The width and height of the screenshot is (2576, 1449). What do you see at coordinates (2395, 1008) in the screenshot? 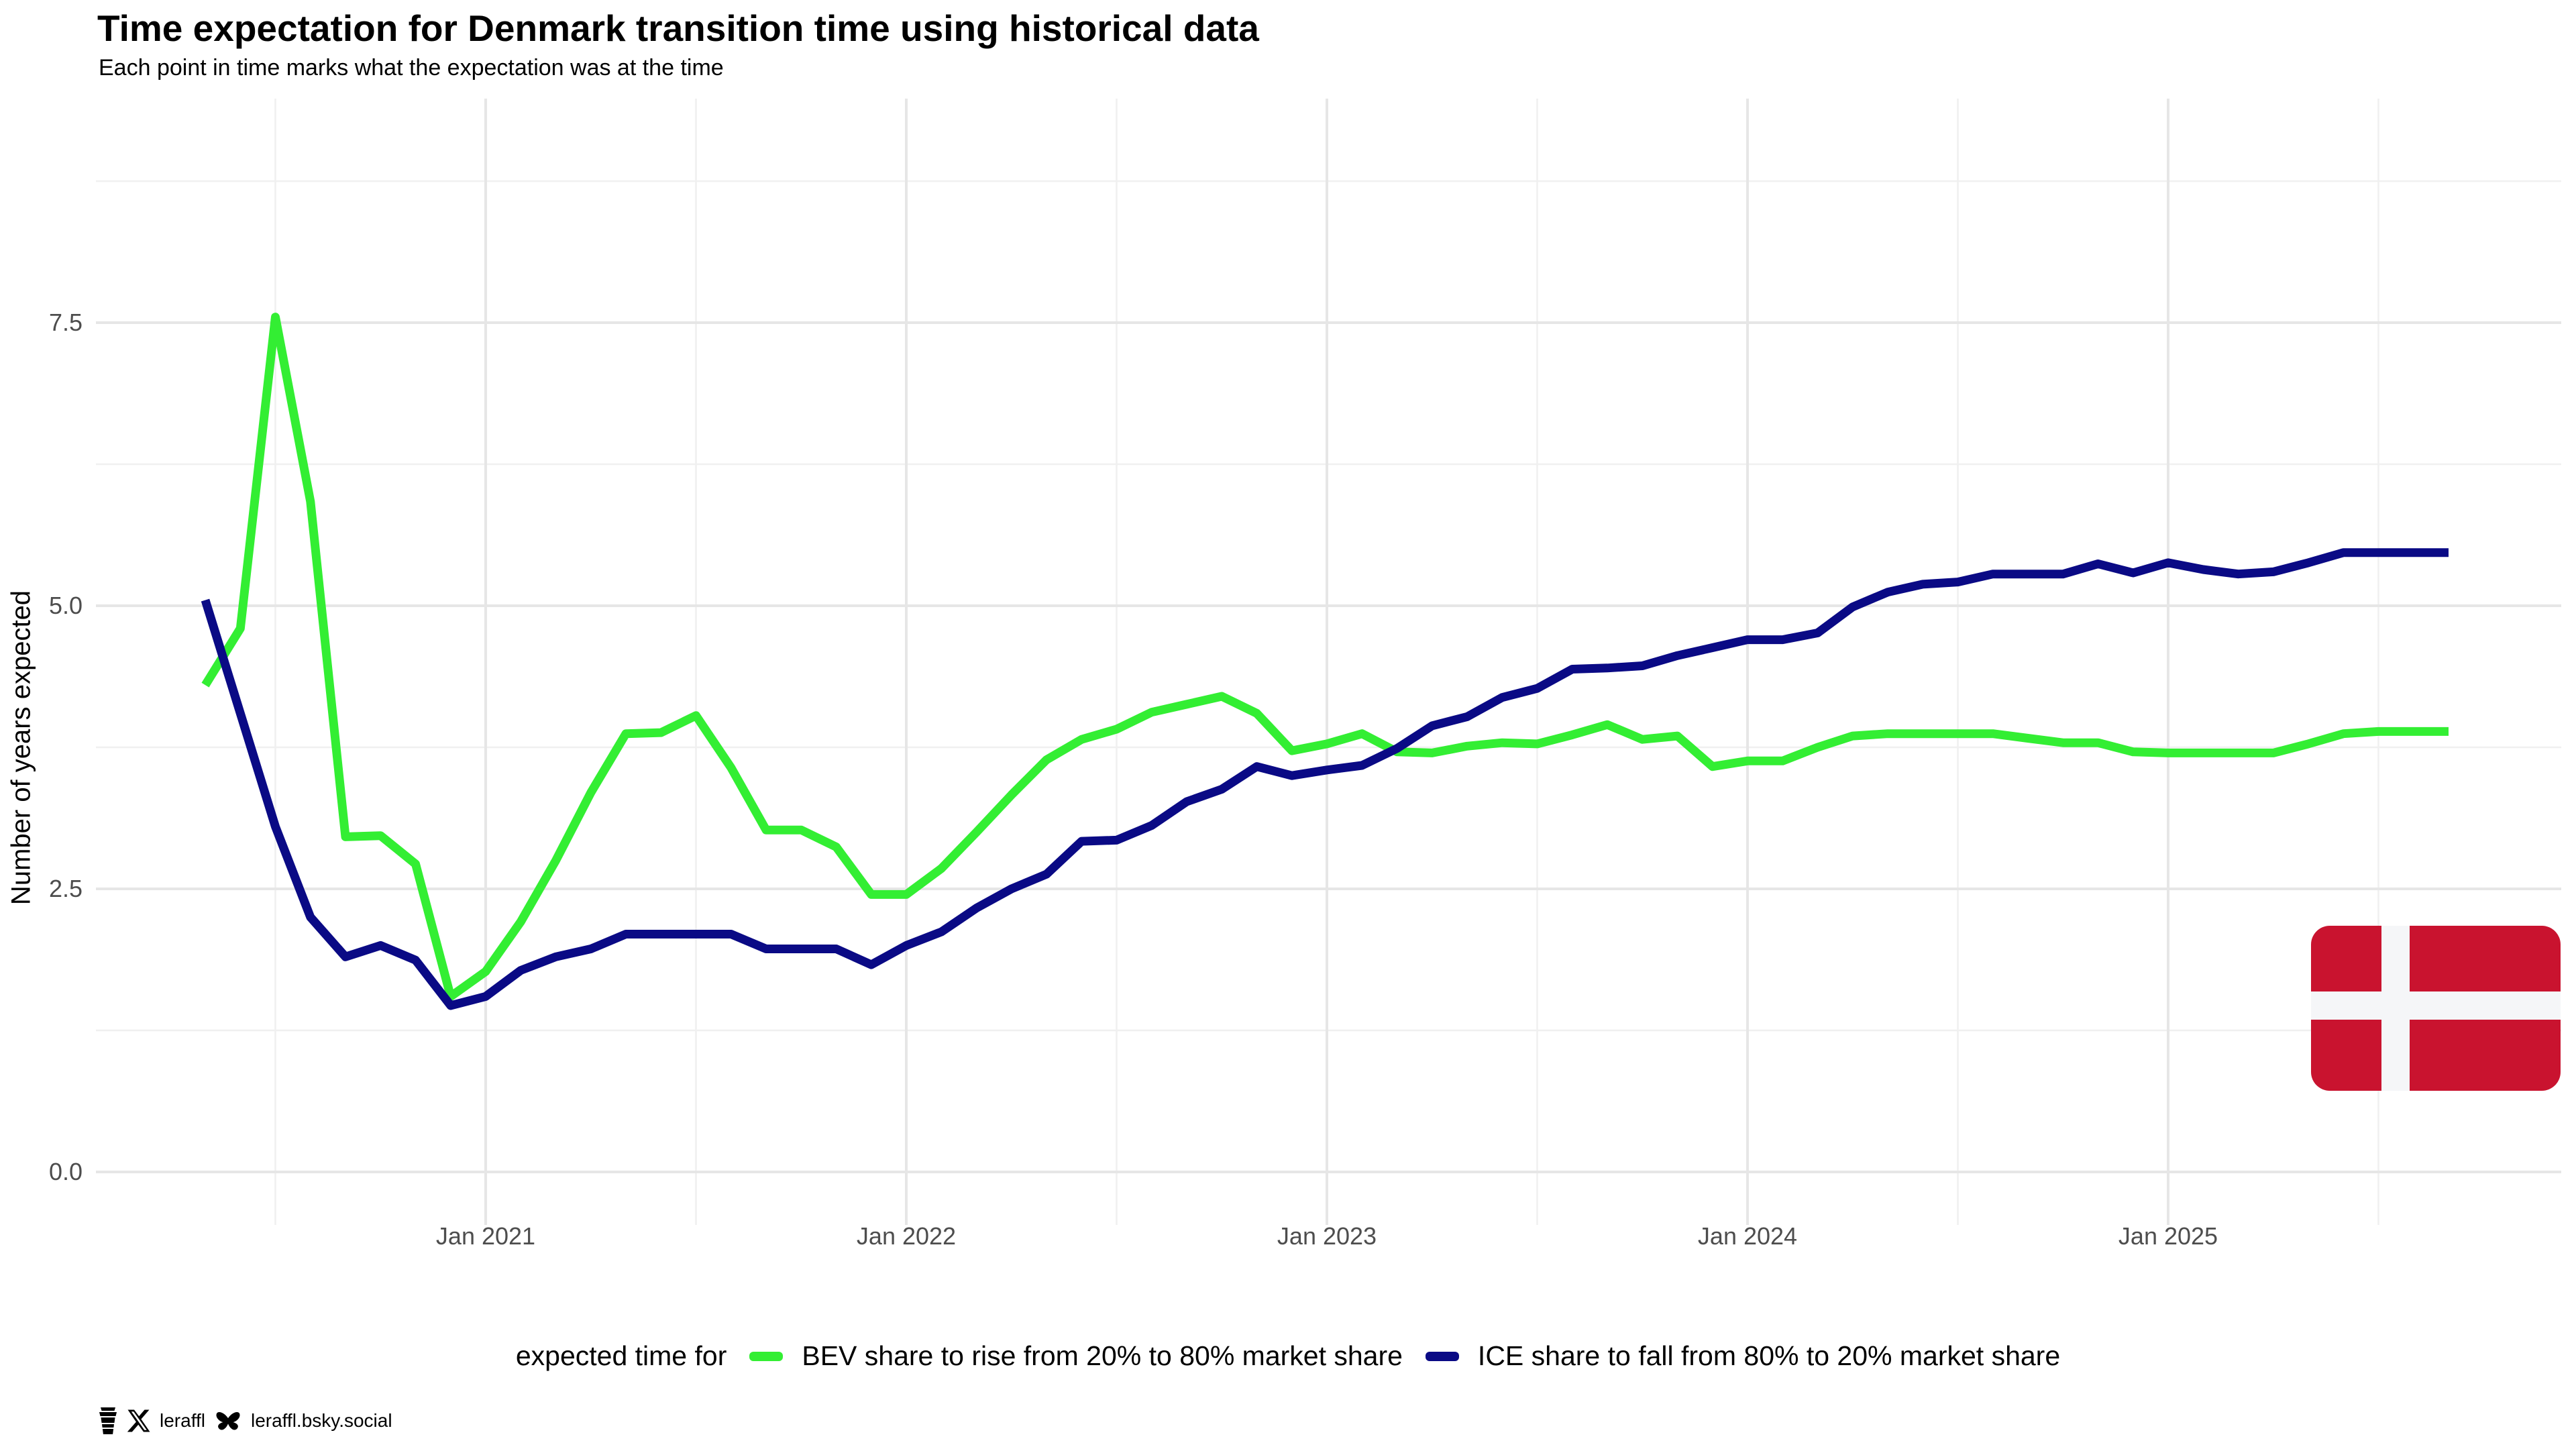
I see `flag-cross-vertical` at bounding box center [2395, 1008].